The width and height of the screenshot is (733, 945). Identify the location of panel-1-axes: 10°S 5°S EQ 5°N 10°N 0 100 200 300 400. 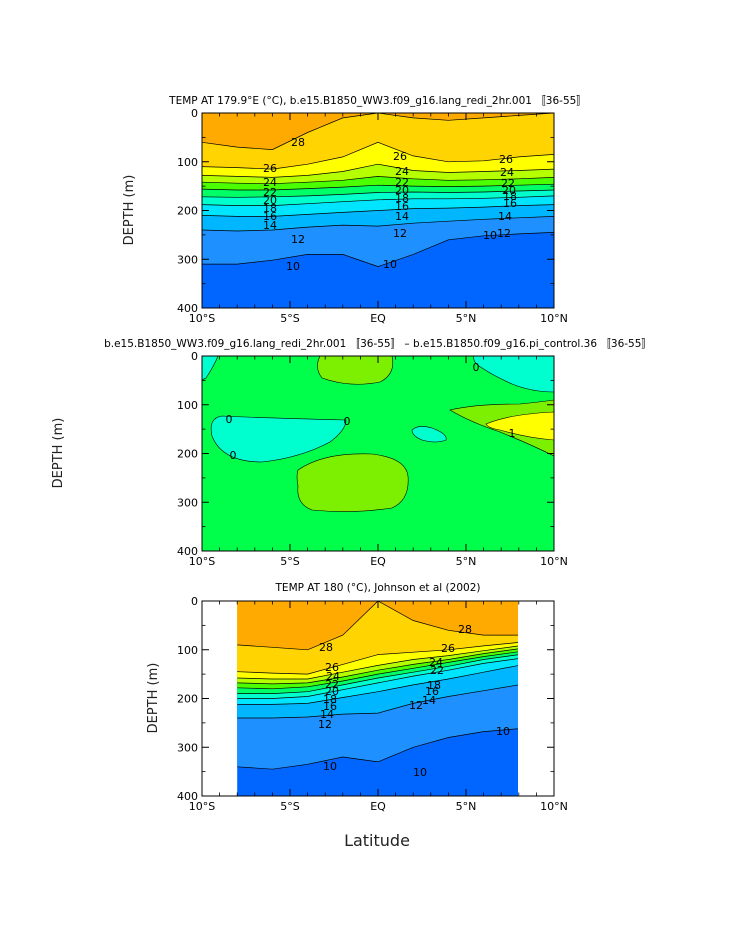
(372, 216).